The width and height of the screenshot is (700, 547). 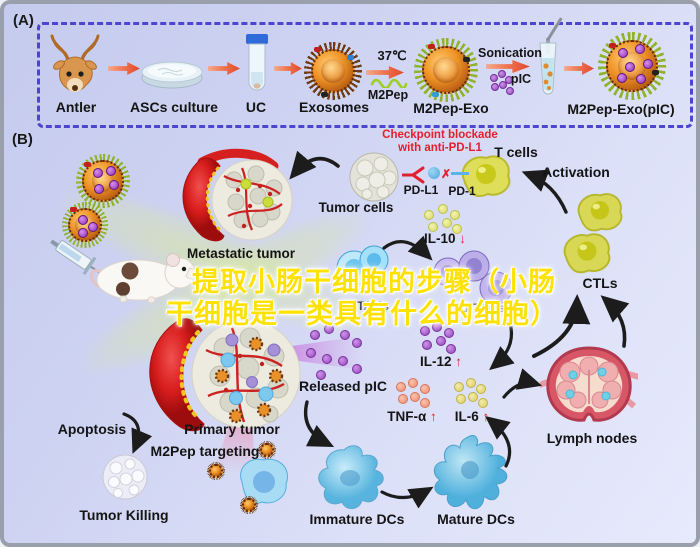 What do you see at coordinates (412, 416) in the screenshot?
I see `tnf-label: TNF-α ↑` at bounding box center [412, 416].